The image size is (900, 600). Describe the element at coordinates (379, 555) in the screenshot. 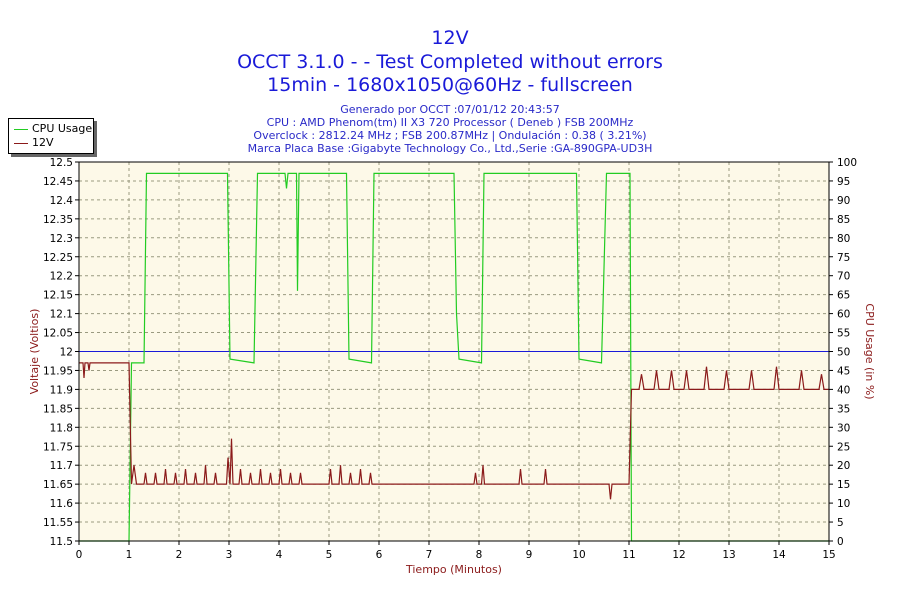

I see `x-tick-label: 6` at that location.